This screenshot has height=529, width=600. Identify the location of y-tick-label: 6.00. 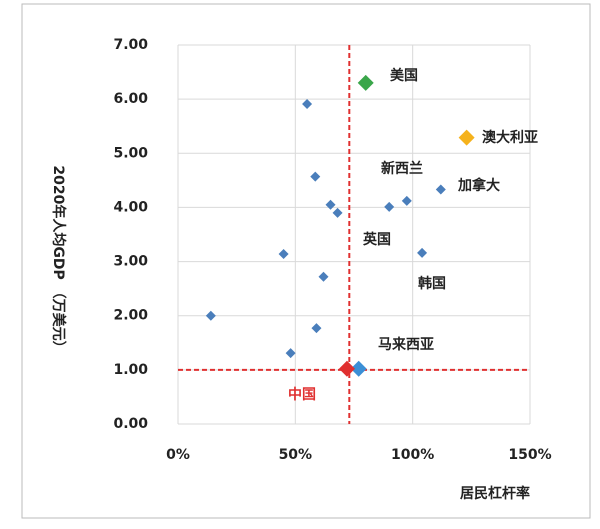
(130, 99).